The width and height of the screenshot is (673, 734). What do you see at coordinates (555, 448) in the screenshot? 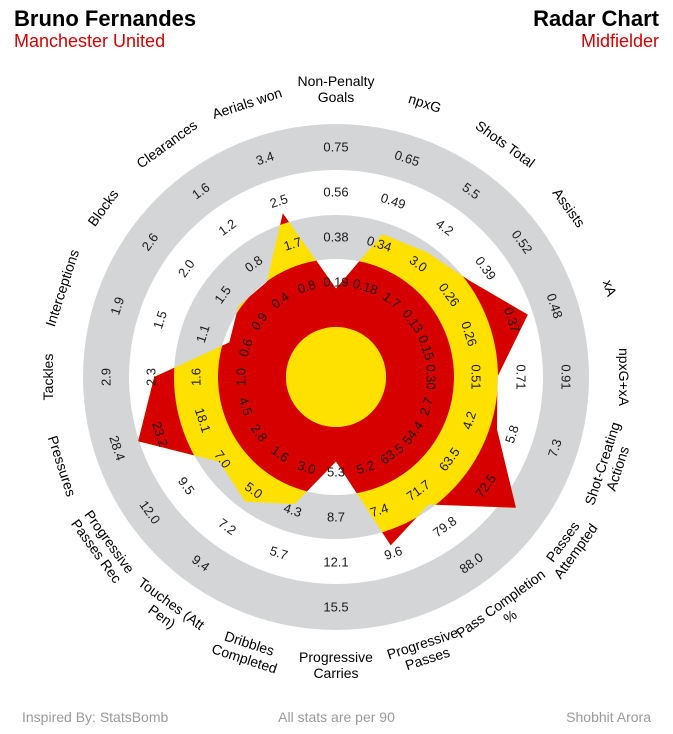
I see `tick-label: 7.3` at bounding box center [555, 448].